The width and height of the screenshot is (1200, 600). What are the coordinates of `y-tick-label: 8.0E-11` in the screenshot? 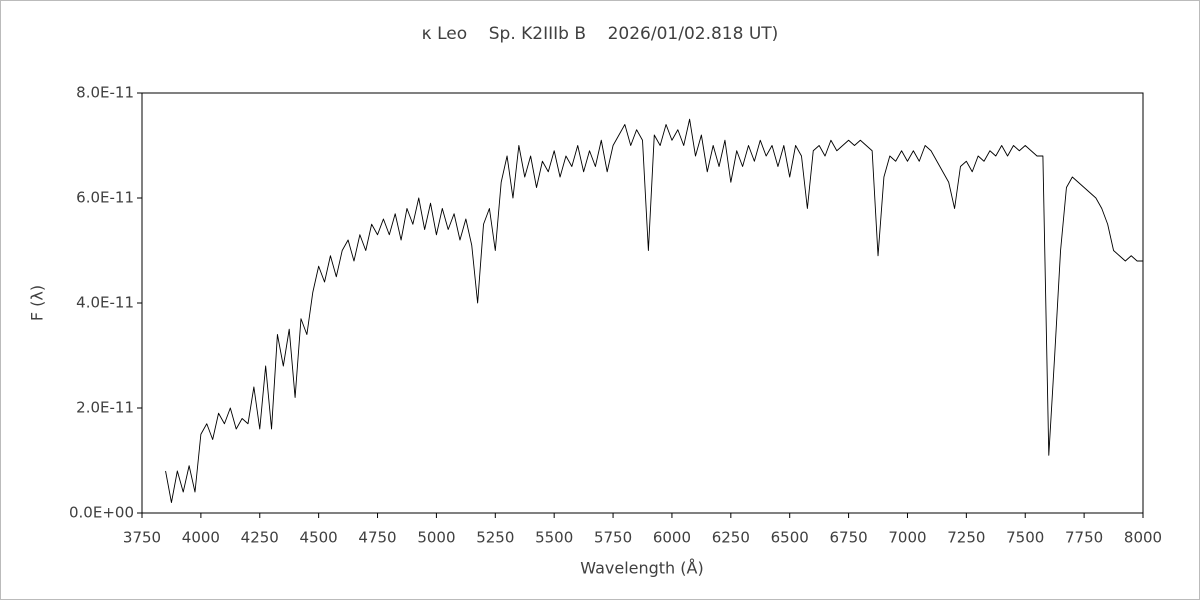 It's located at (105, 93).